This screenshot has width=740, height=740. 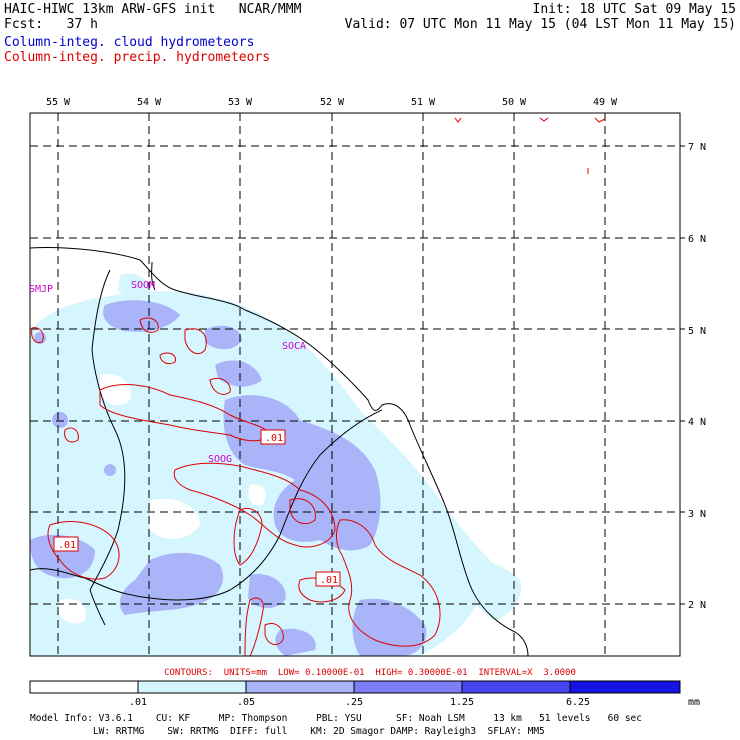 What do you see at coordinates (354, 702) in the screenshot?
I see `colorbar-tick: .25` at bounding box center [354, 702].